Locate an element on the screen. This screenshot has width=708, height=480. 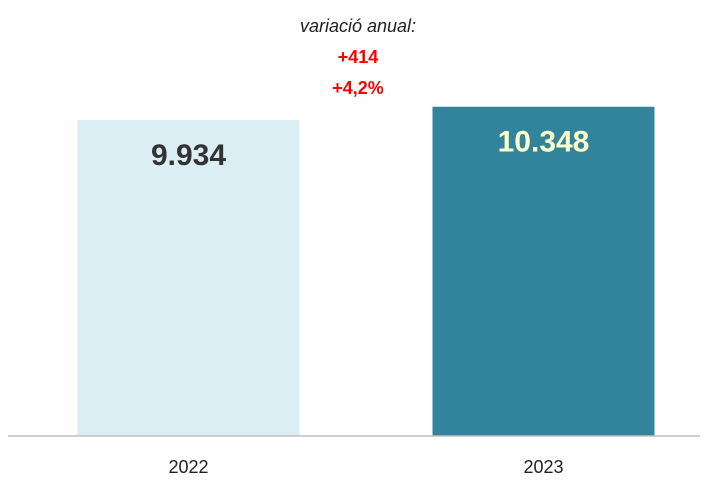
x-tick-label: 2023 is located at coordinates (543, 467).